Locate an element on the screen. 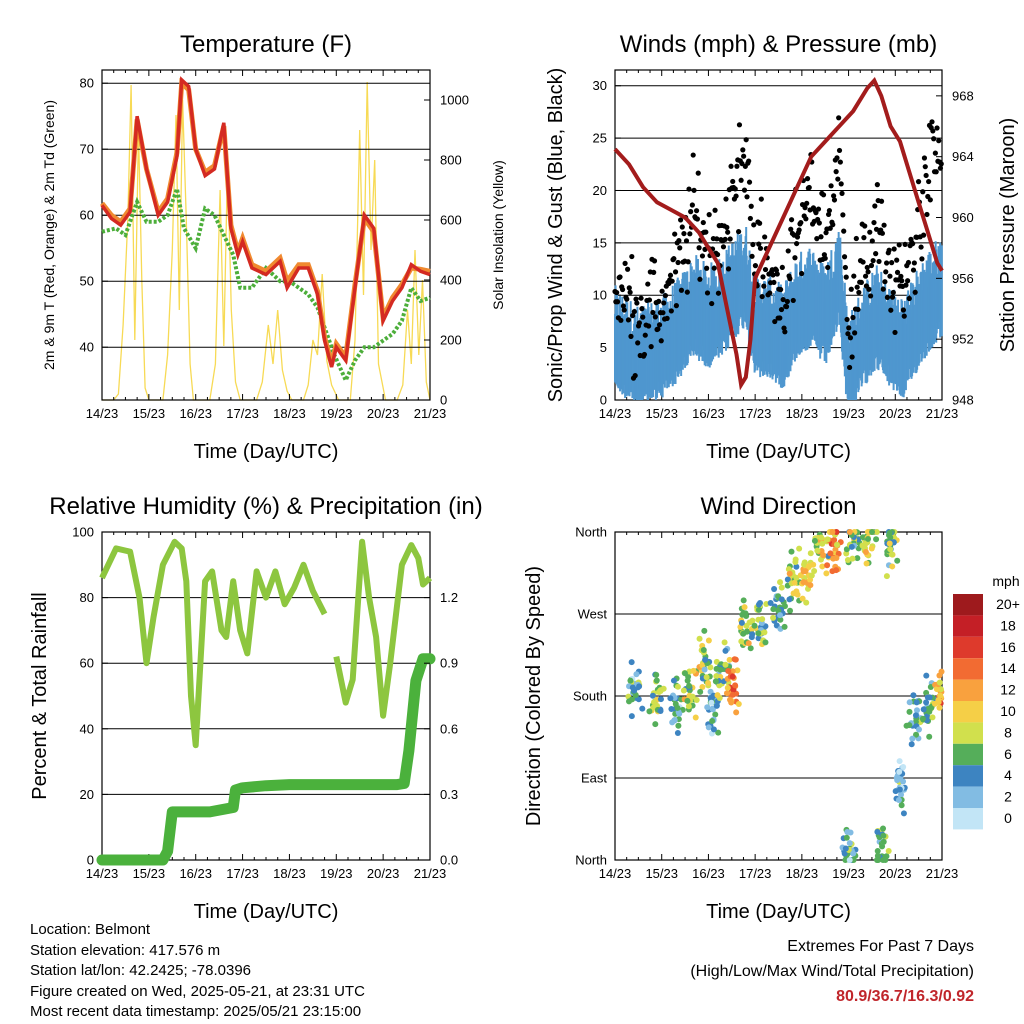 The height and width of the screenshot is (1024, 1024). station-pressure-line is located at coordinates (778, 234).